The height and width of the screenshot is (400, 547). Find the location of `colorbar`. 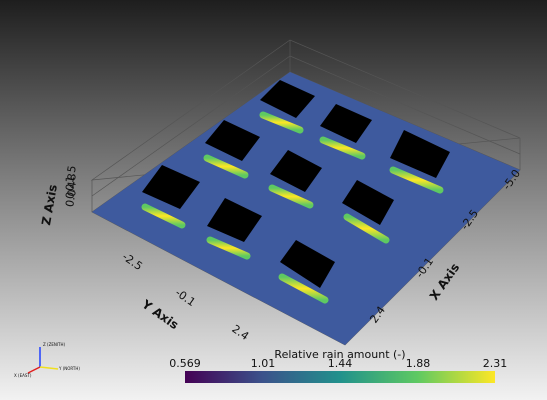

colorbar is located at coordinates (340, 377).